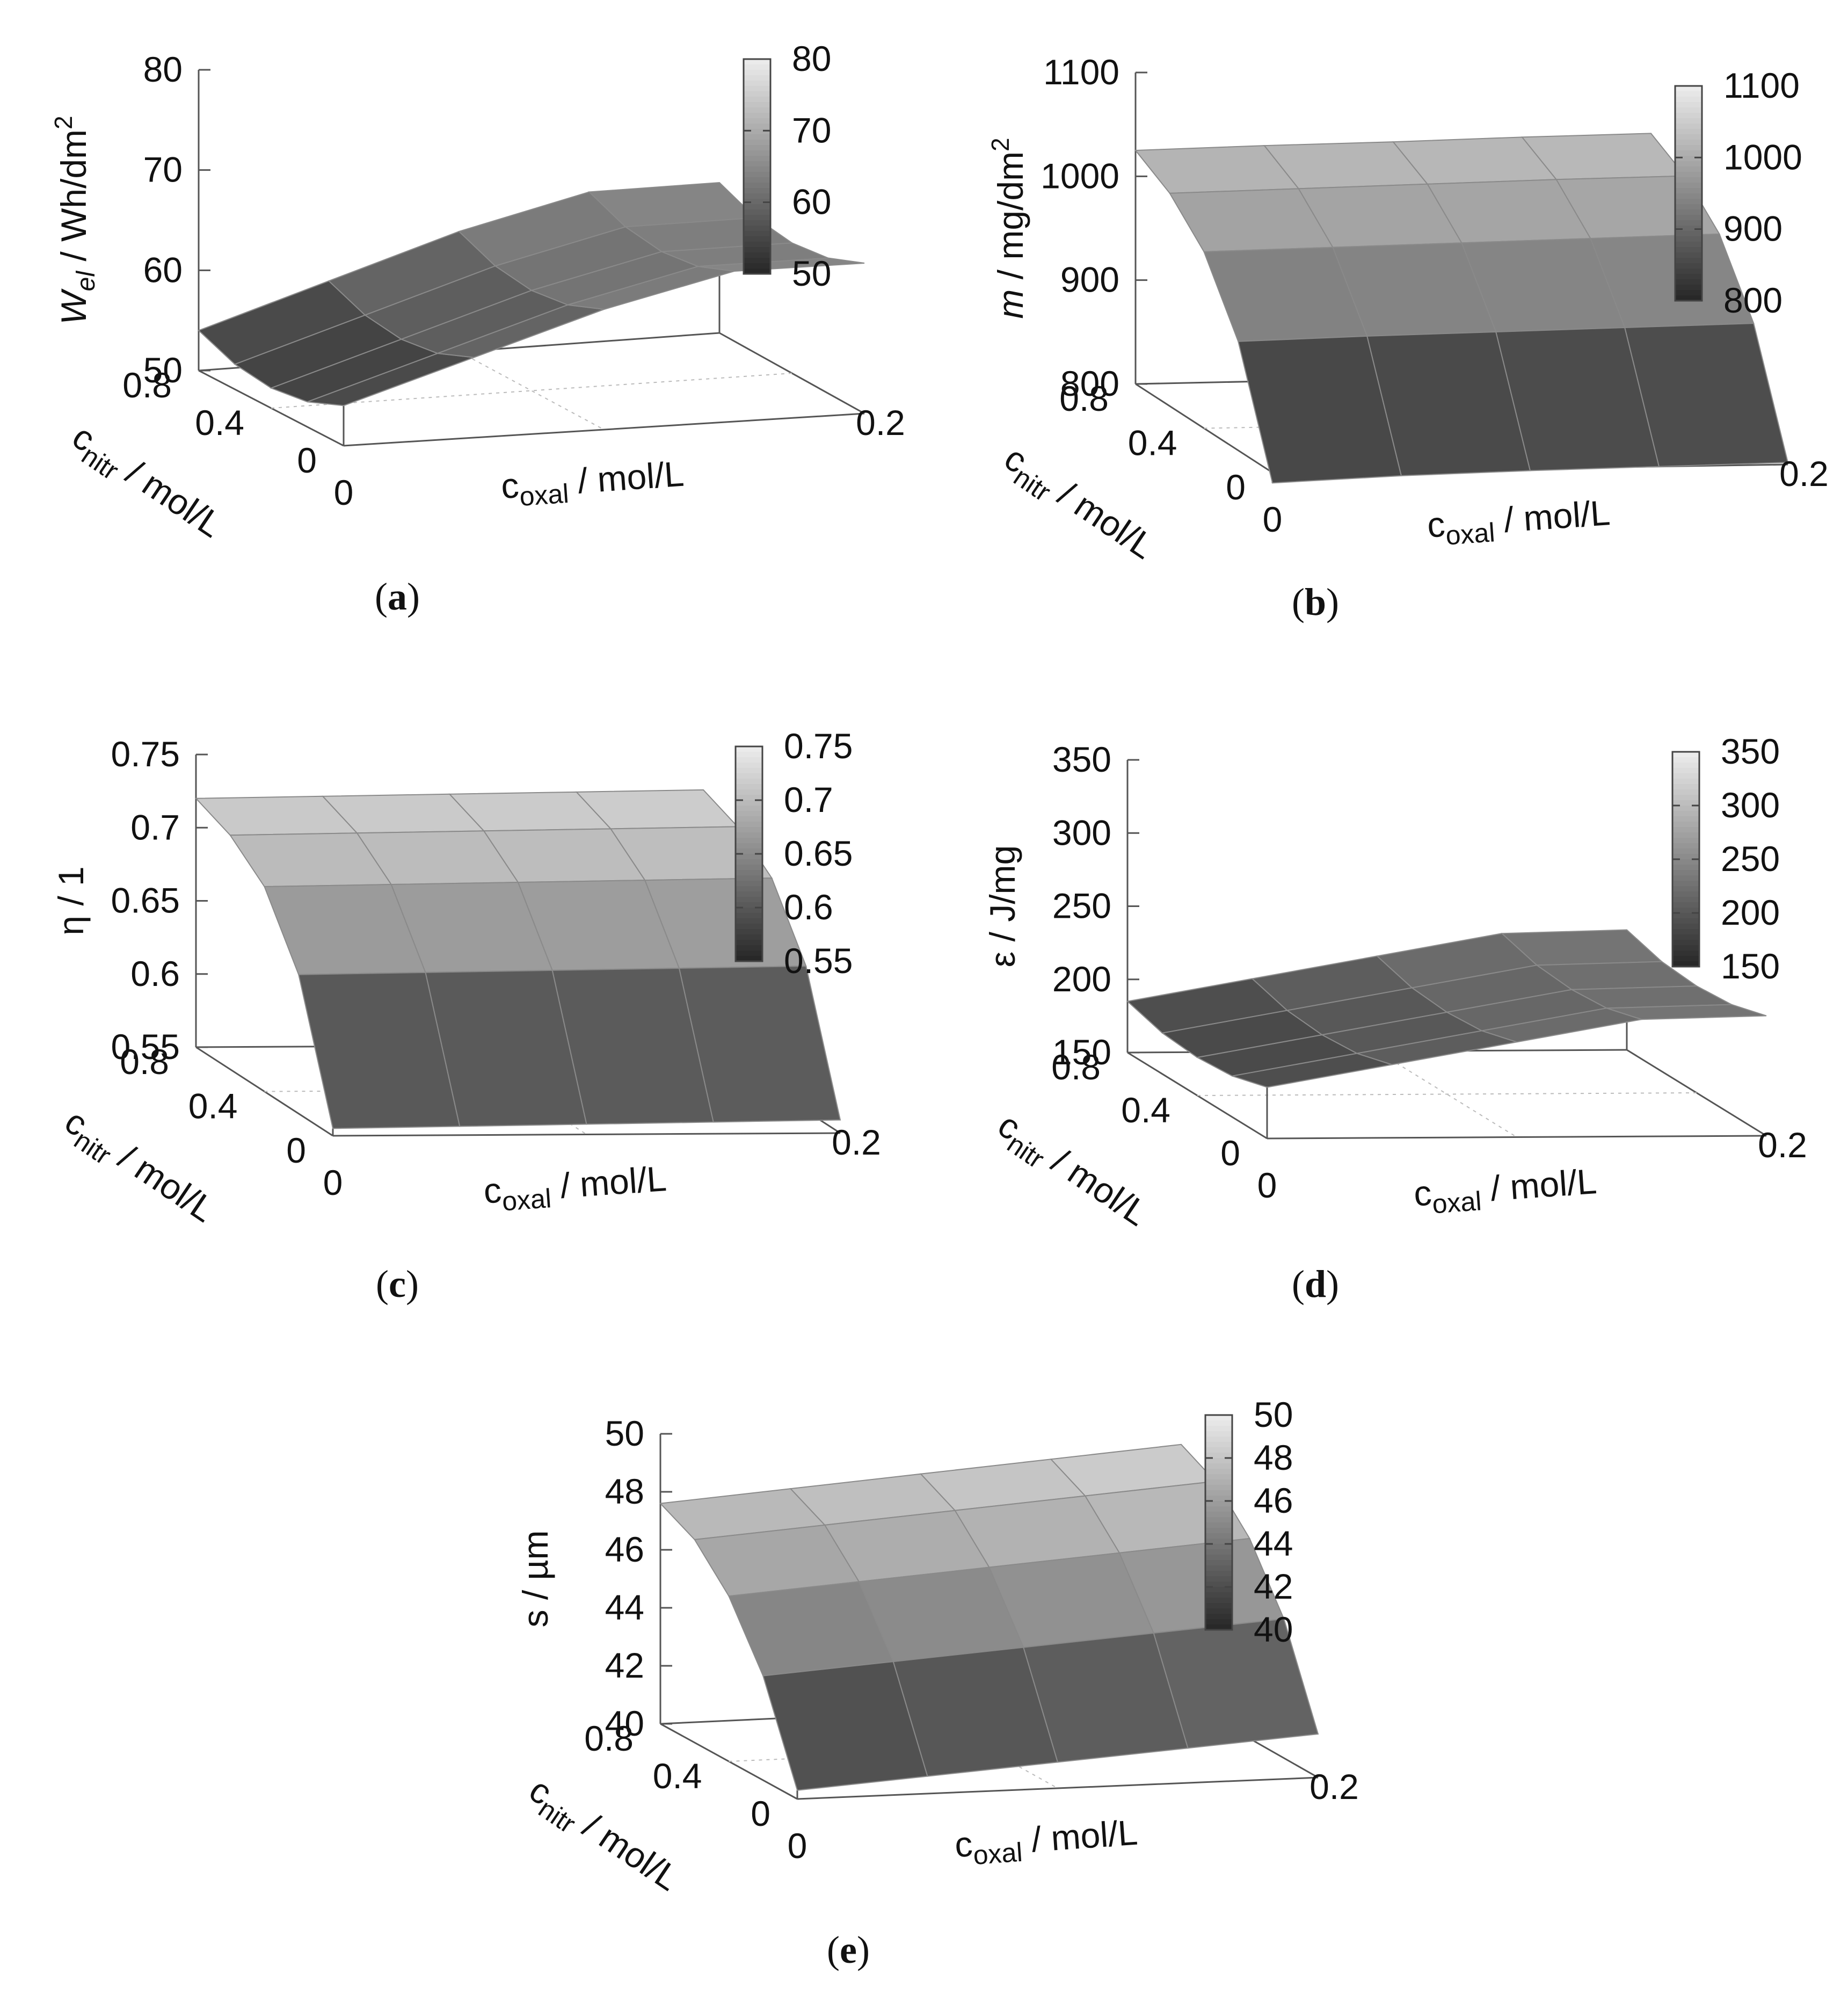  I want to click on colorbar: 800 900 1000 1100, so click(1738, 193).